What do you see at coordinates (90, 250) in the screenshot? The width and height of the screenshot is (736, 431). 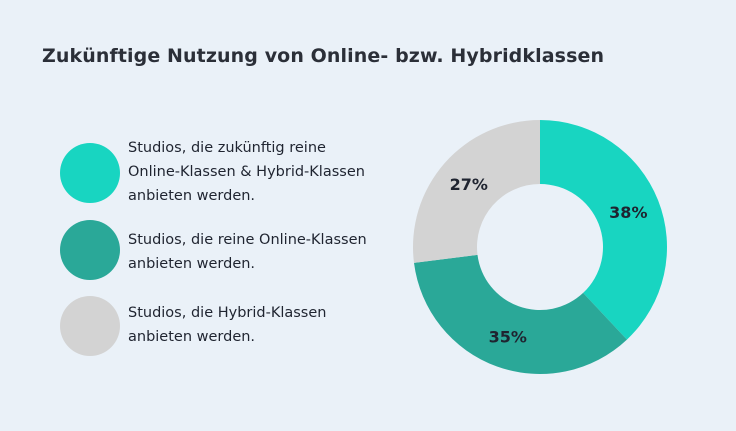 I see `legend-swatch-online-only` at bounding box center [90, 250].